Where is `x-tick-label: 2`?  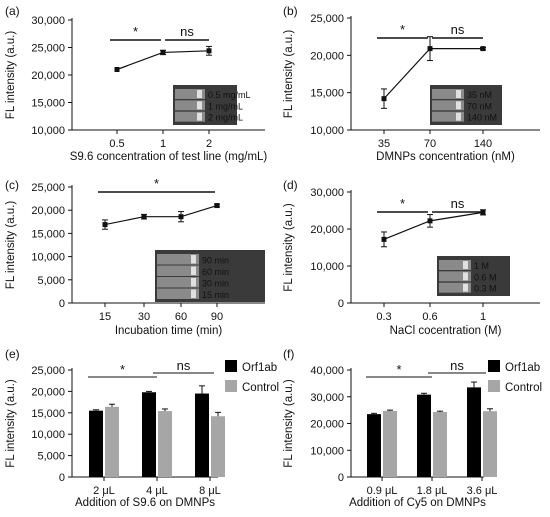
x-tick-label: 2 is located at coordinates (209, 144).